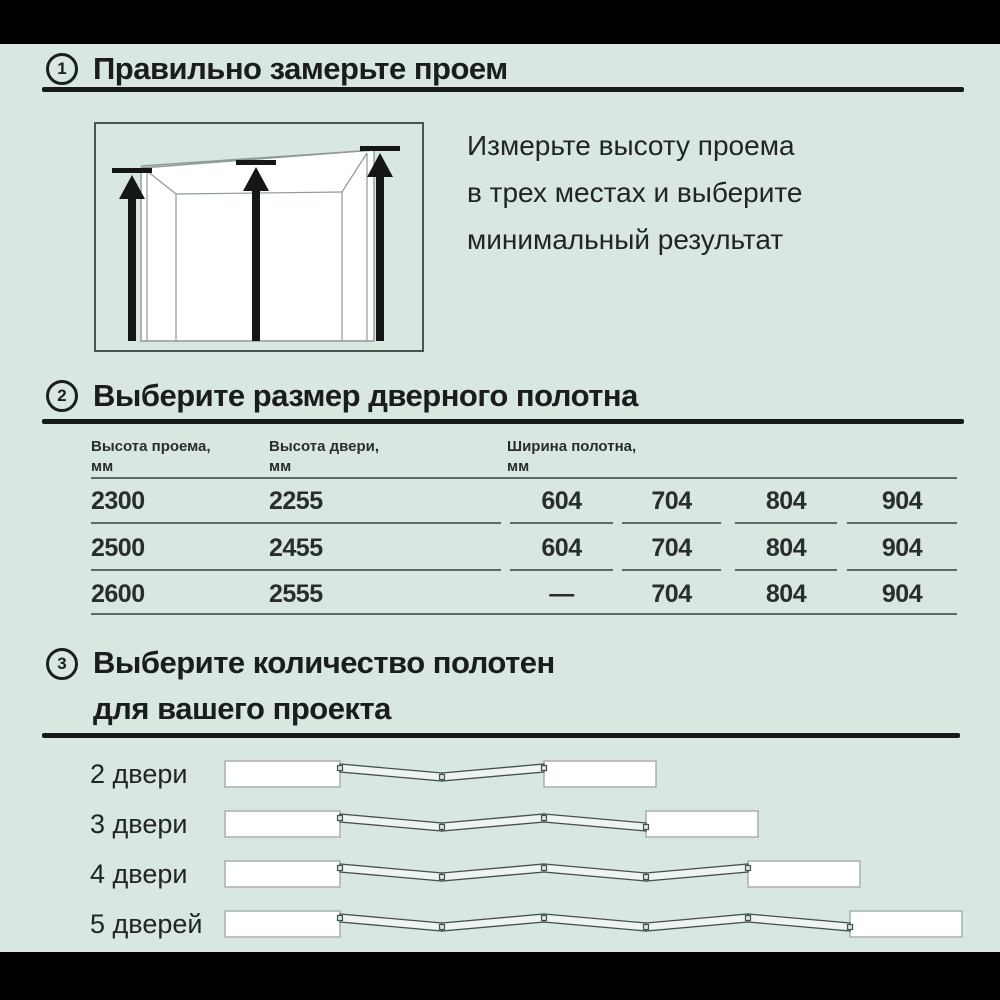  What do you see at coordinates (62, 396) in the screenshot?
I see `step-2-badge: 2` at bounding box center [62, 396].